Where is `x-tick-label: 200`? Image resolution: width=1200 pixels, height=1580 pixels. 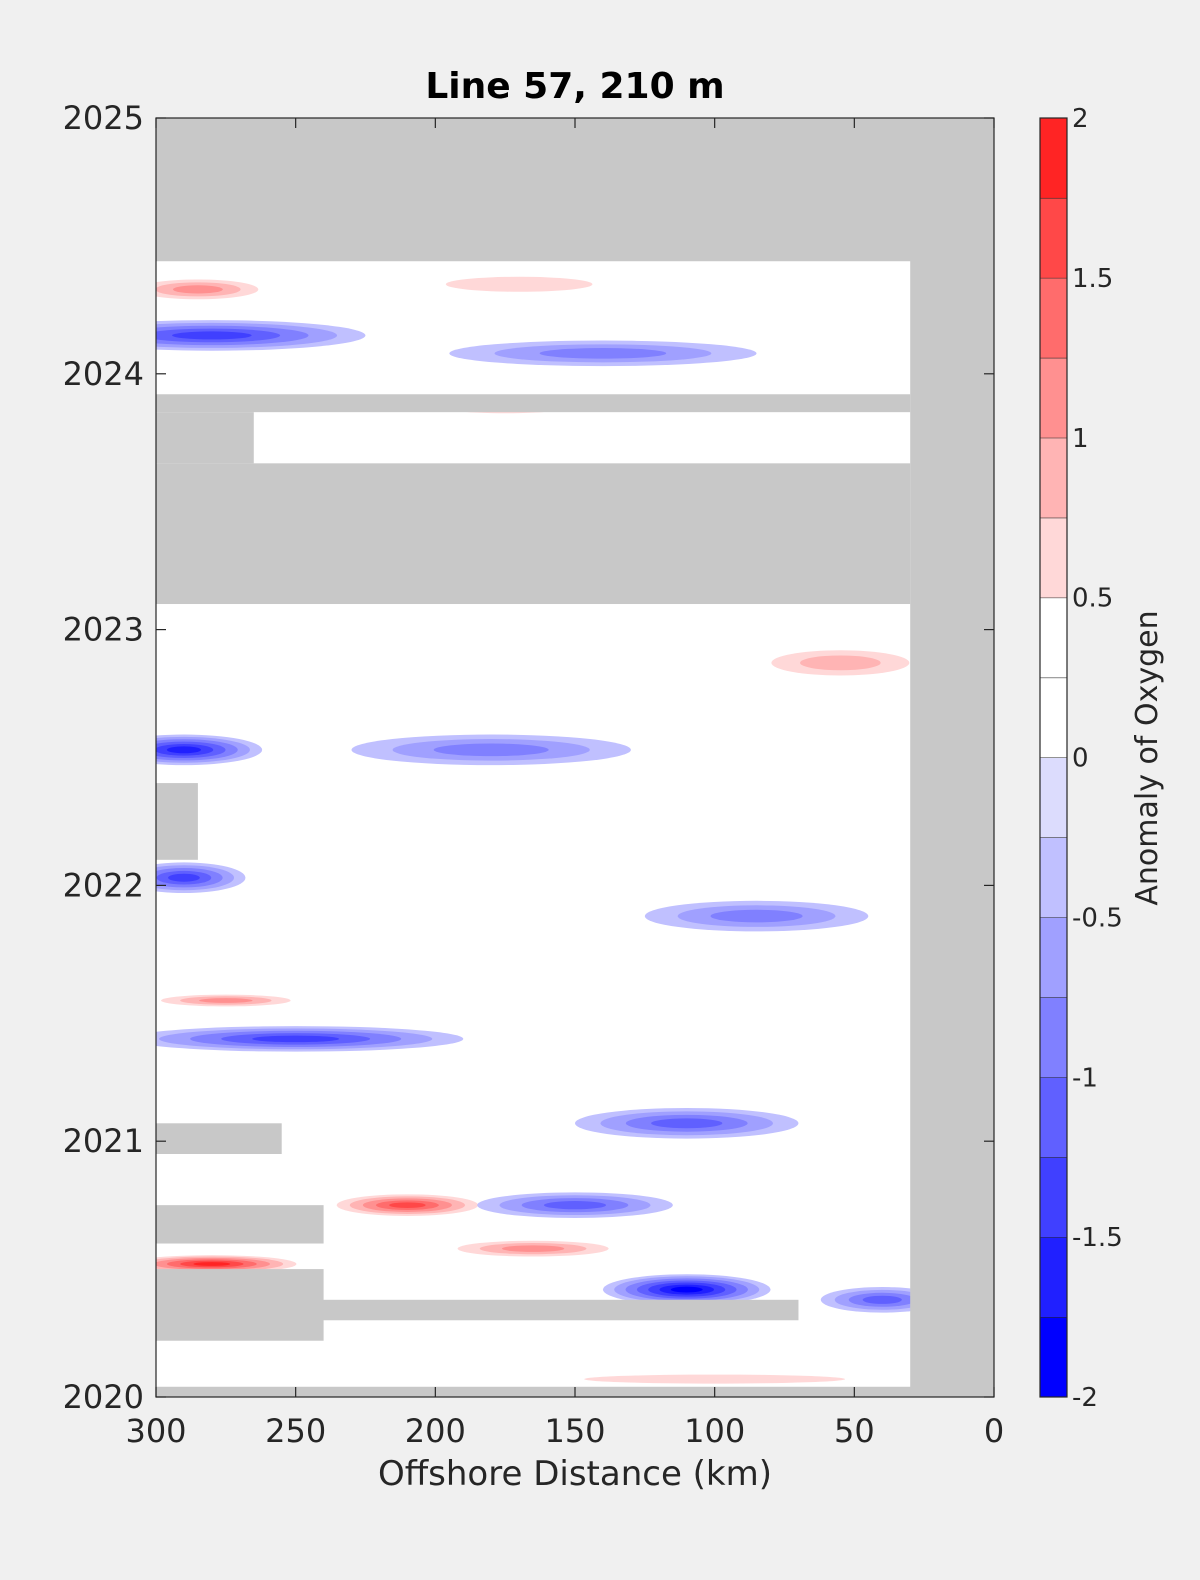 x-tick-label: 200 is located at coordinates (435, 1431).